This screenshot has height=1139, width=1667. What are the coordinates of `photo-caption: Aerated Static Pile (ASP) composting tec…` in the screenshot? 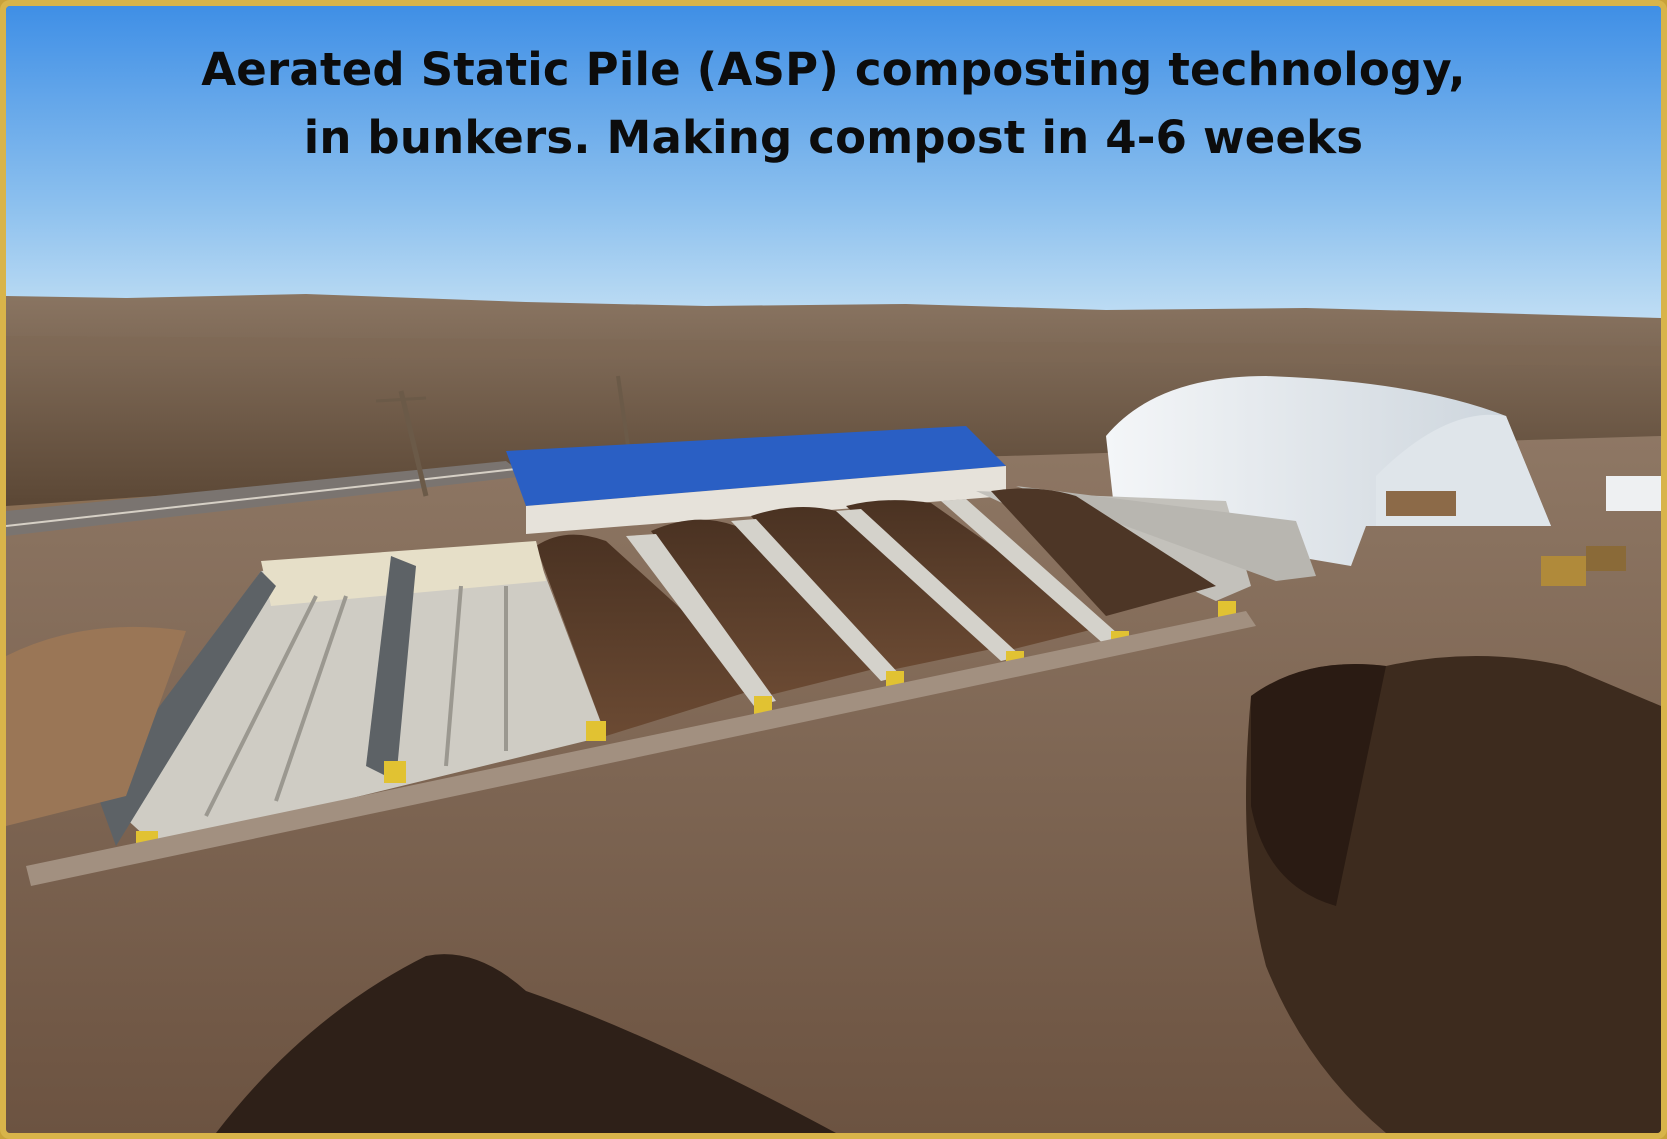 It's located at (833, 104).